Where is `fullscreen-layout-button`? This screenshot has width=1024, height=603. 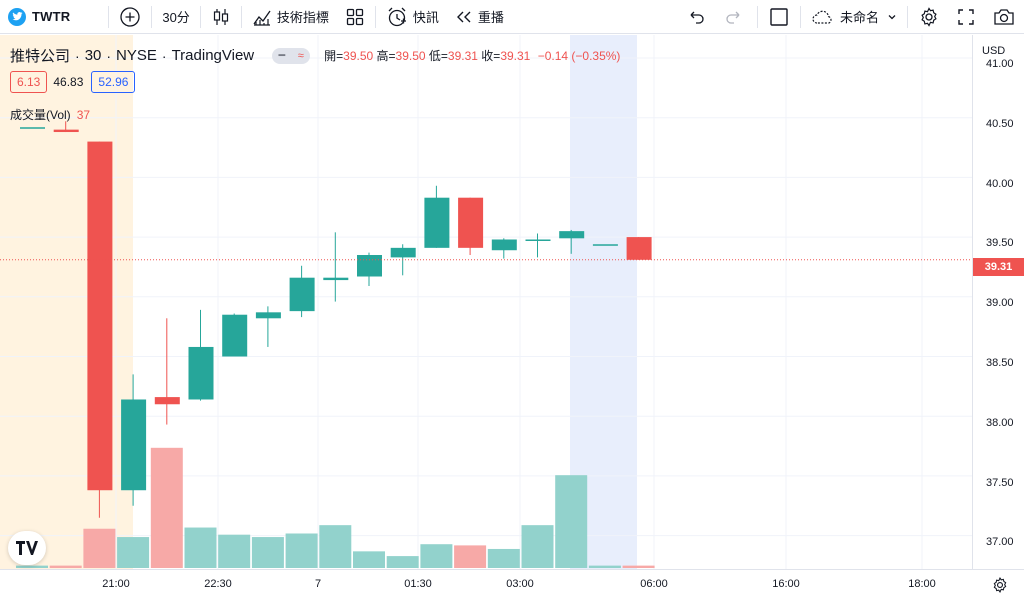 fullscreen-layout-button is located at coordinates (779, 17).